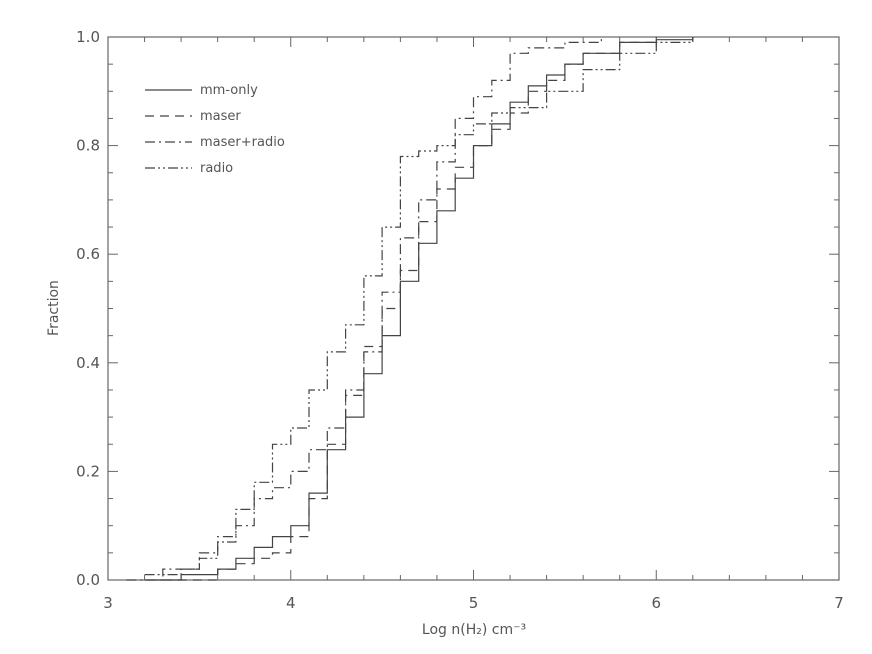 The image size is (872, 654). I want to click on x-tick-label: 3, so click(108, 603).